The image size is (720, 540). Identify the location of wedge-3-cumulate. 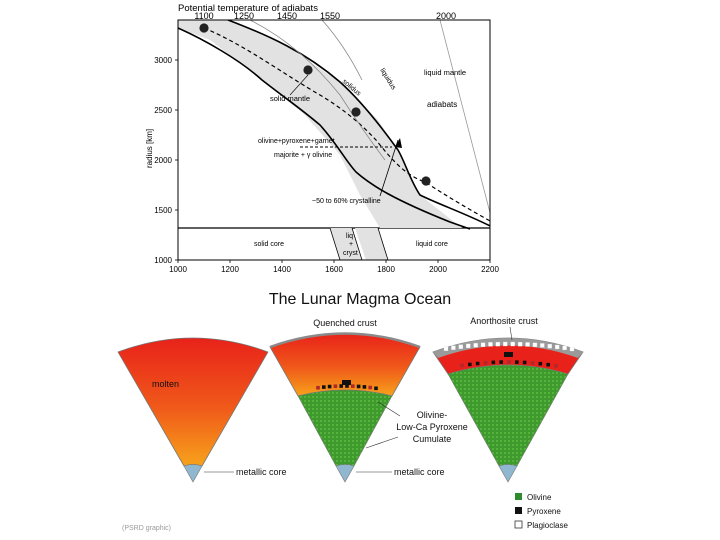
(508, 415).